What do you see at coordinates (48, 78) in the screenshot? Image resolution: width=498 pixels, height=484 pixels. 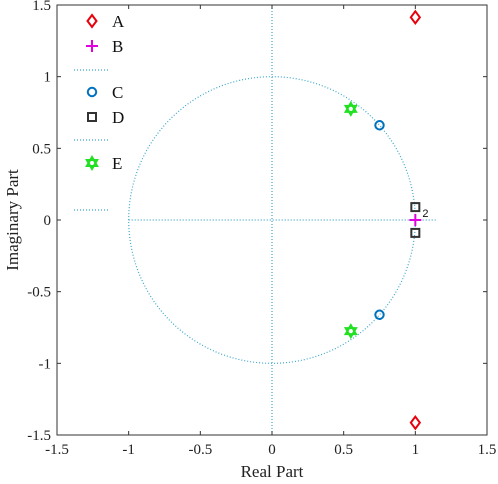 I see `y-tick-label: 1` at bounding box center [48, 78].